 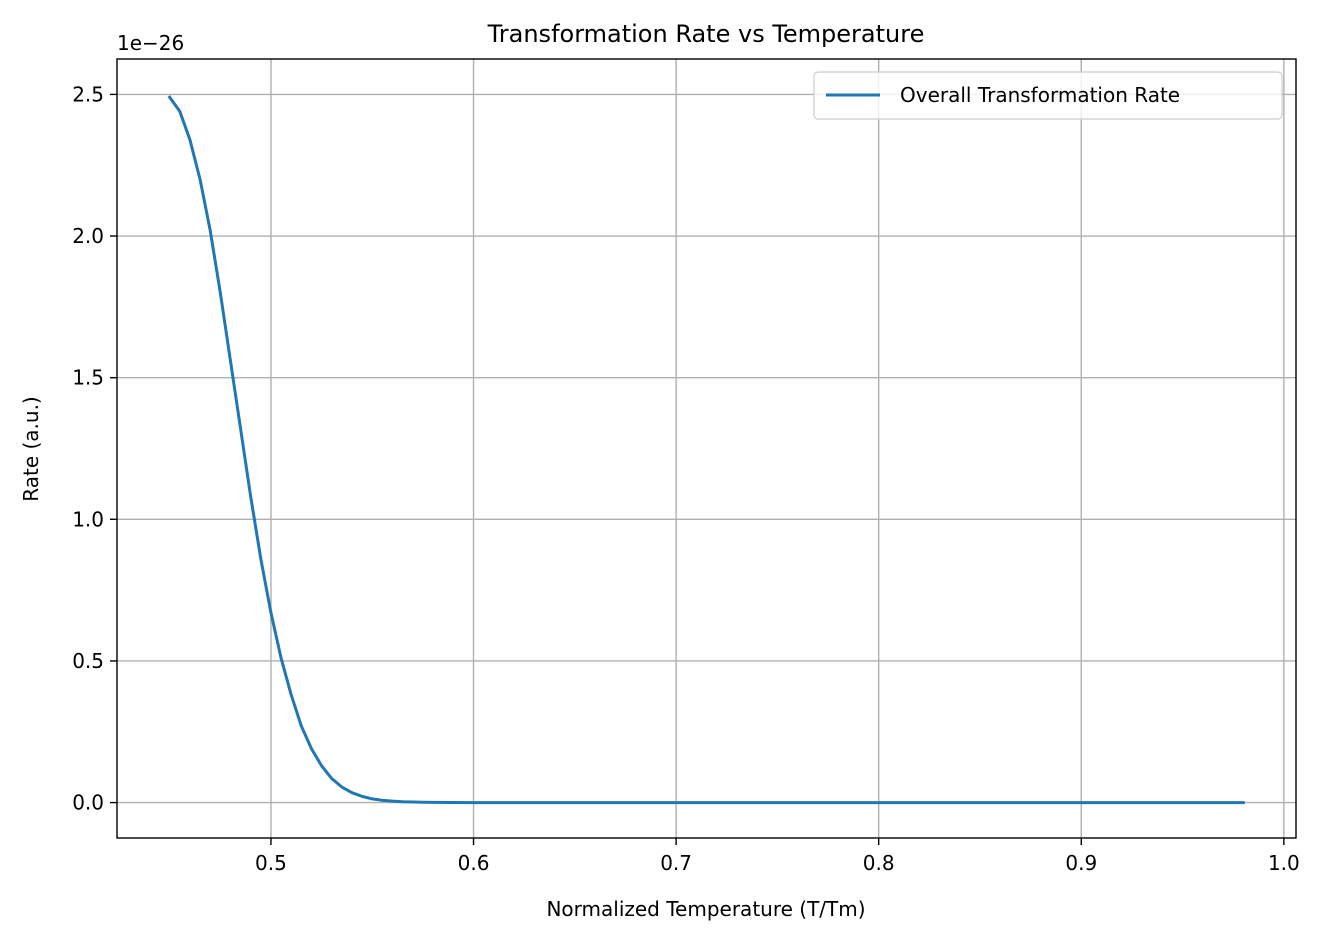 What do you see at coordinates (88, 236) in the screenshot?
I see `y-tick-label: 2.0` at bounding box center [88, 236].